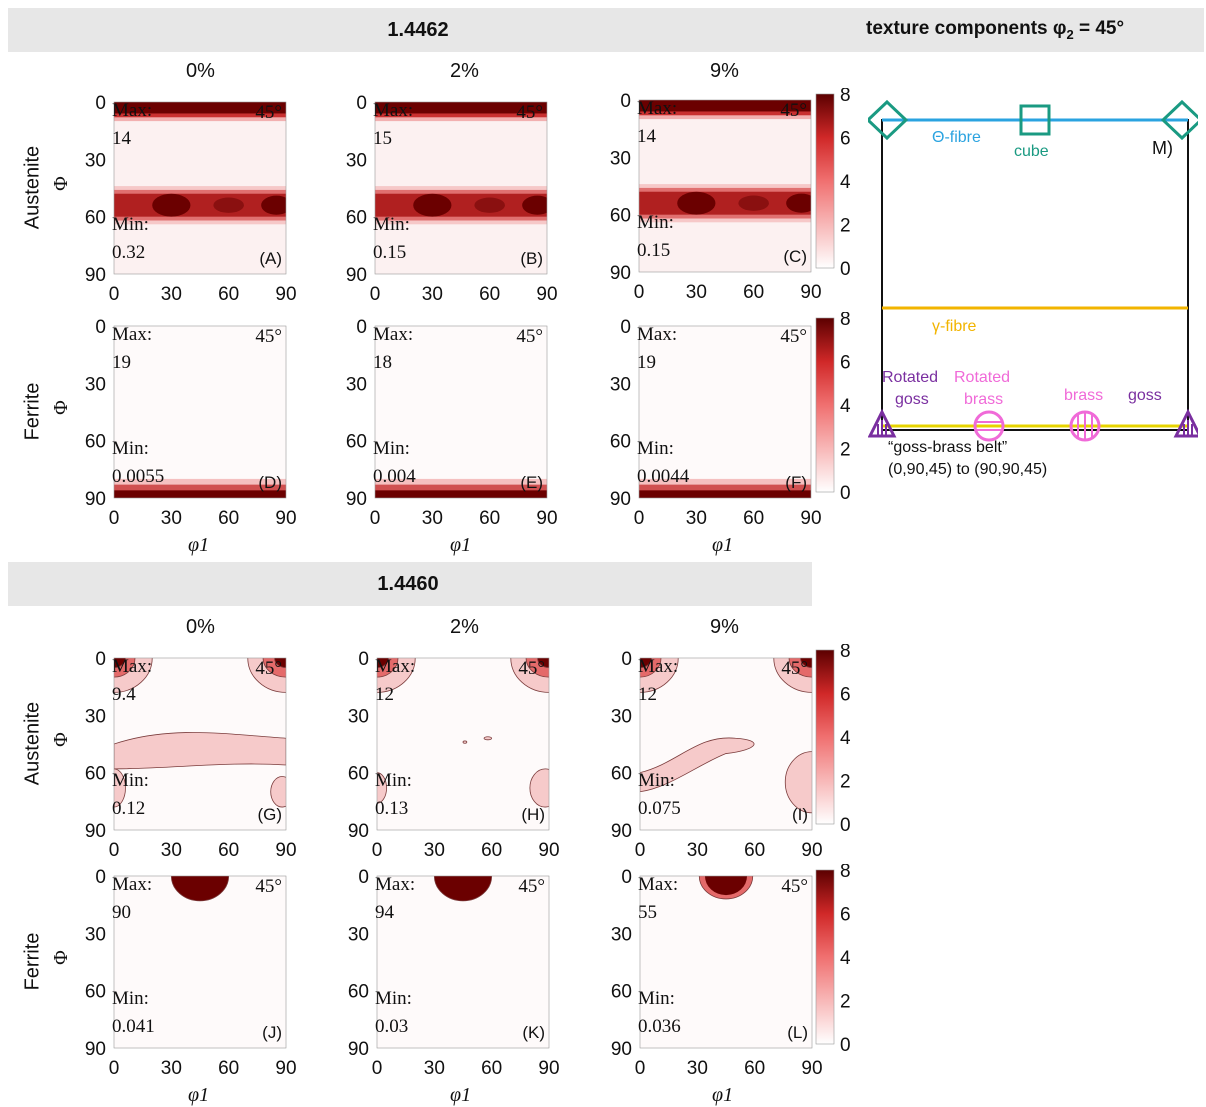 This screenshot has width=1206, height=1107. I want to click on max-value: 90, so click(121, 912).